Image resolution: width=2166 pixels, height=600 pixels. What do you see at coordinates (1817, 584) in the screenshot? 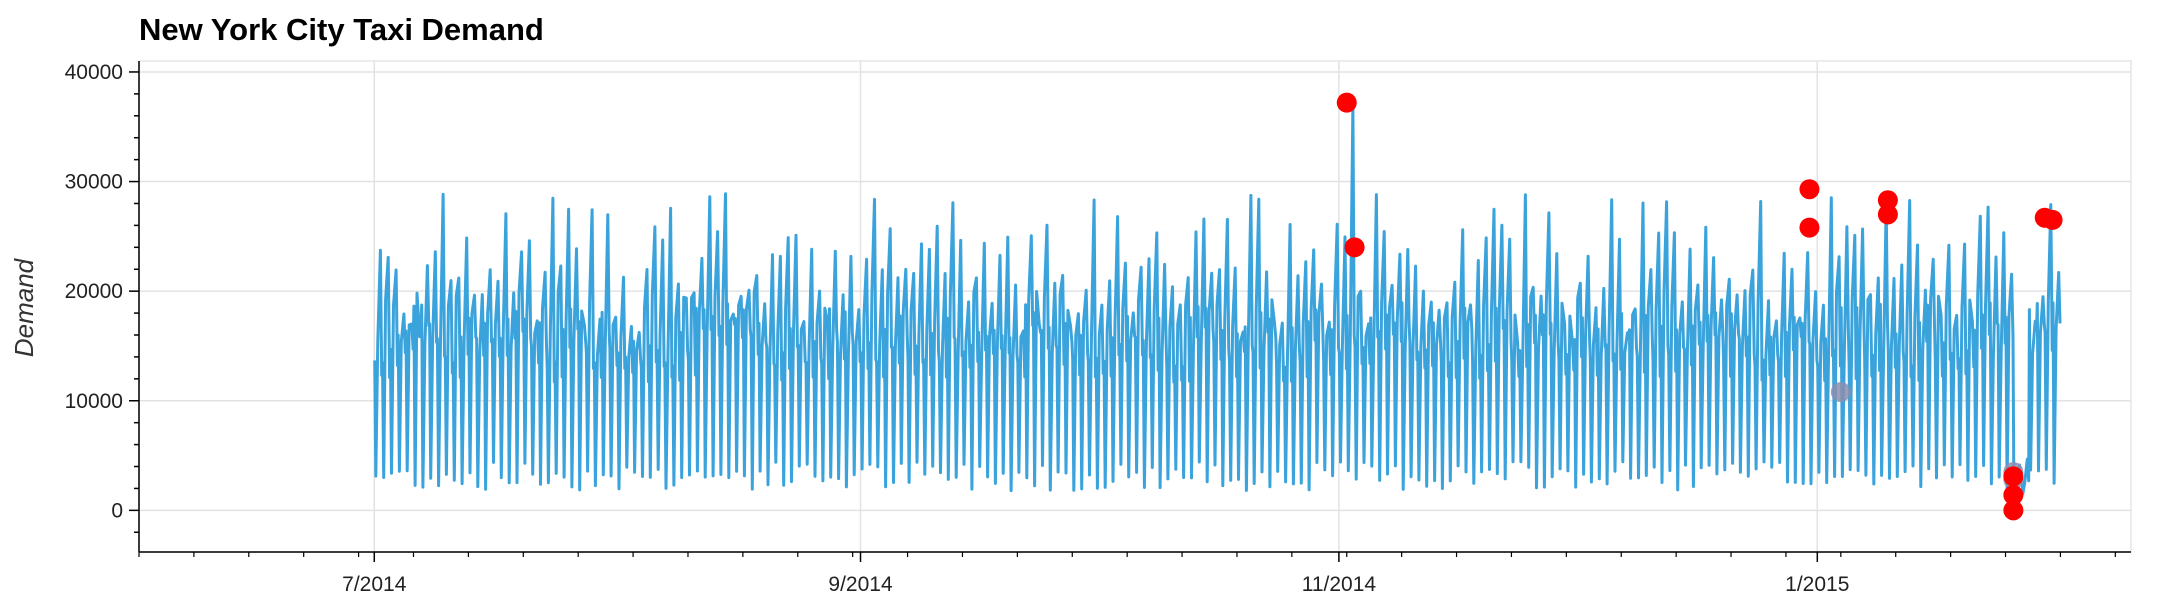
I see `x-tick-label: 1/2015` at bounding box center [1817, 584].